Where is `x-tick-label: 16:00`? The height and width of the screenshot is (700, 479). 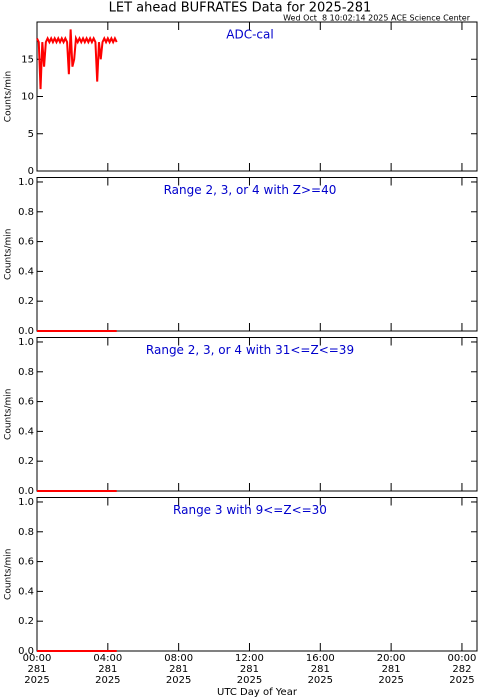
x-tick-label: 16:00 is located at coordinates (320, 658).